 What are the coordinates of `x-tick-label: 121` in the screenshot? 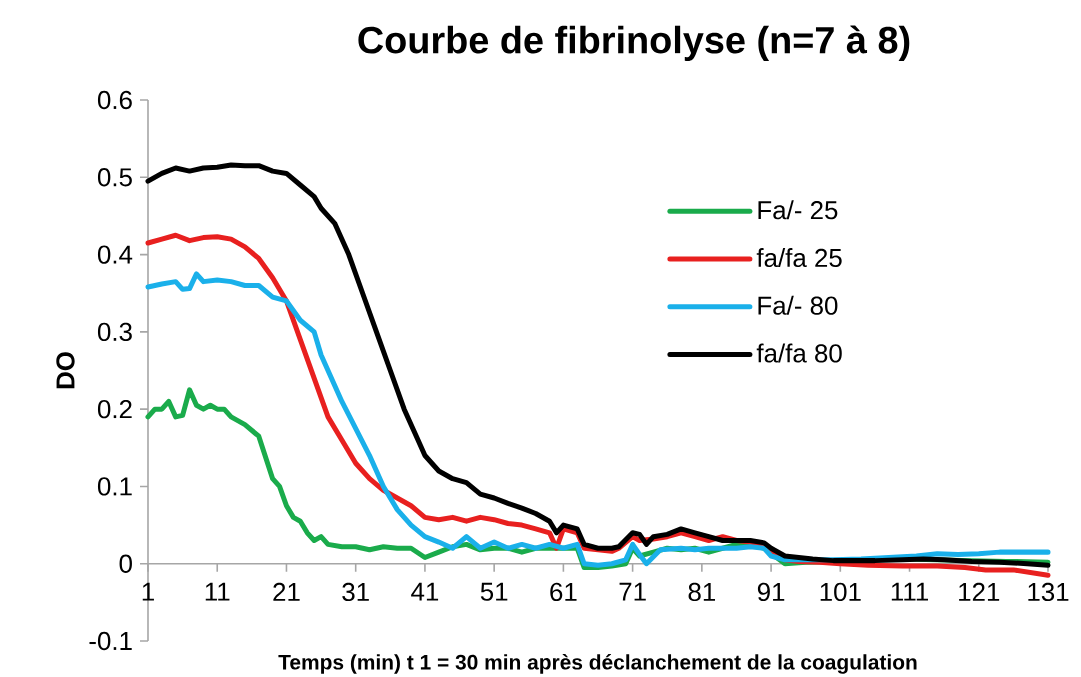 It's located at (979, 591).